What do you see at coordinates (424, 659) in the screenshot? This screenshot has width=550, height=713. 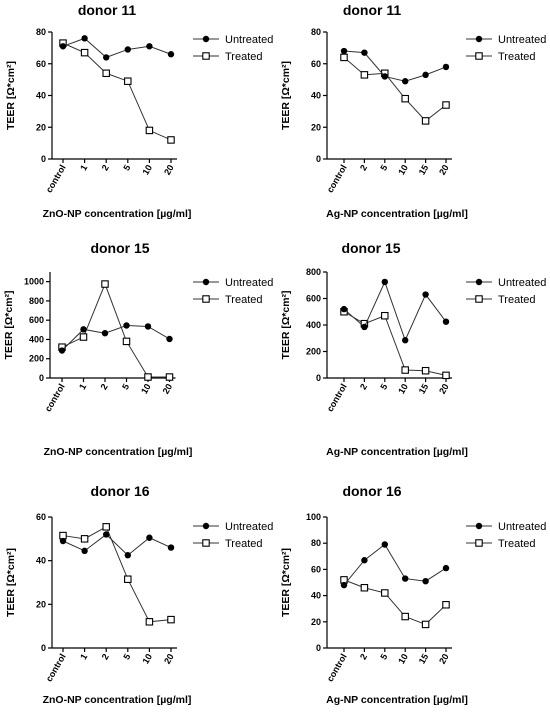 I see `x-tick-label: 15` at bounding box center [424, 659].